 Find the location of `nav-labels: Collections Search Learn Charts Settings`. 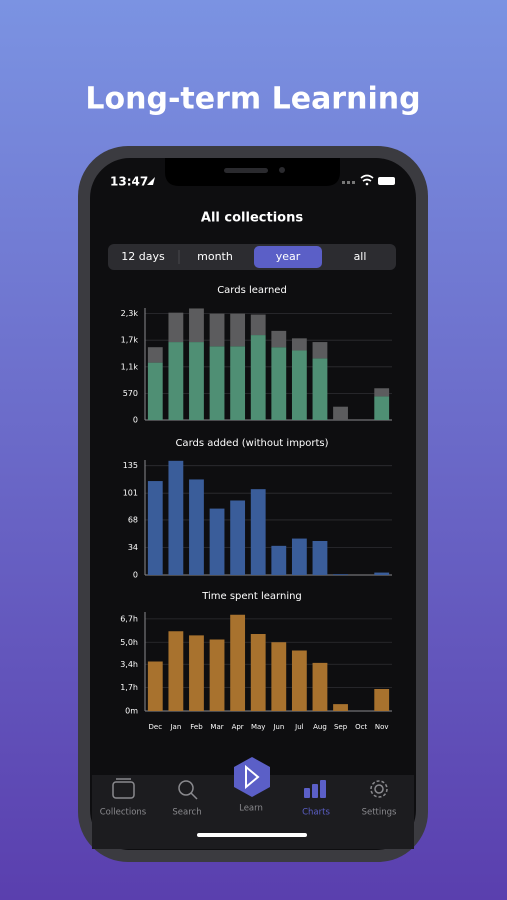

nav-labels: Collections Search Learn Charts Settings is located at coordinates (248, 811).